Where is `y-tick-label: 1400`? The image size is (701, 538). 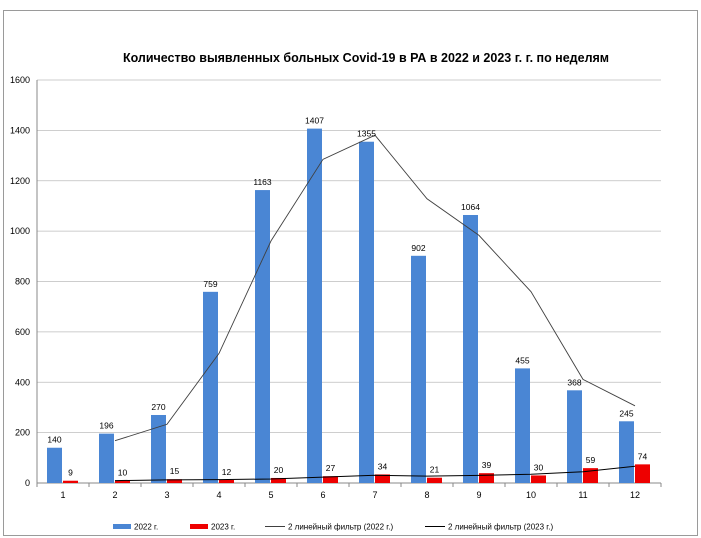
y-tick-label: 1400 is located at coordinates (20, 130).